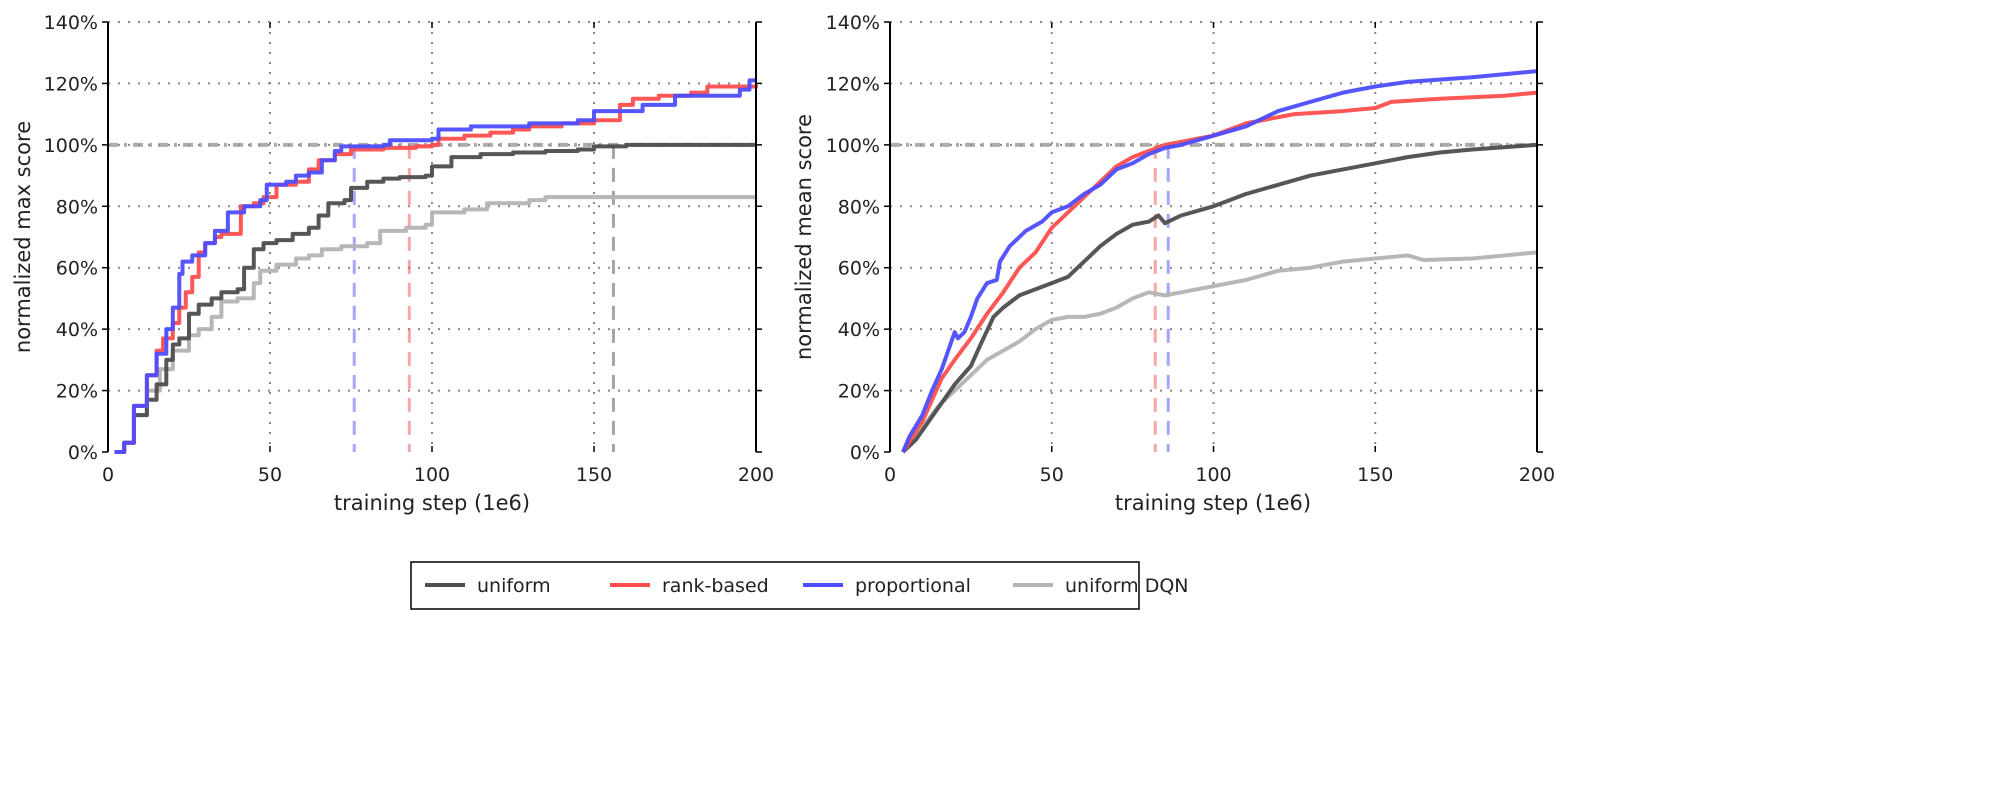  Describe the element at coordinates (514, 586) in the screenshot. I see `legend-label: uniform` at that location.